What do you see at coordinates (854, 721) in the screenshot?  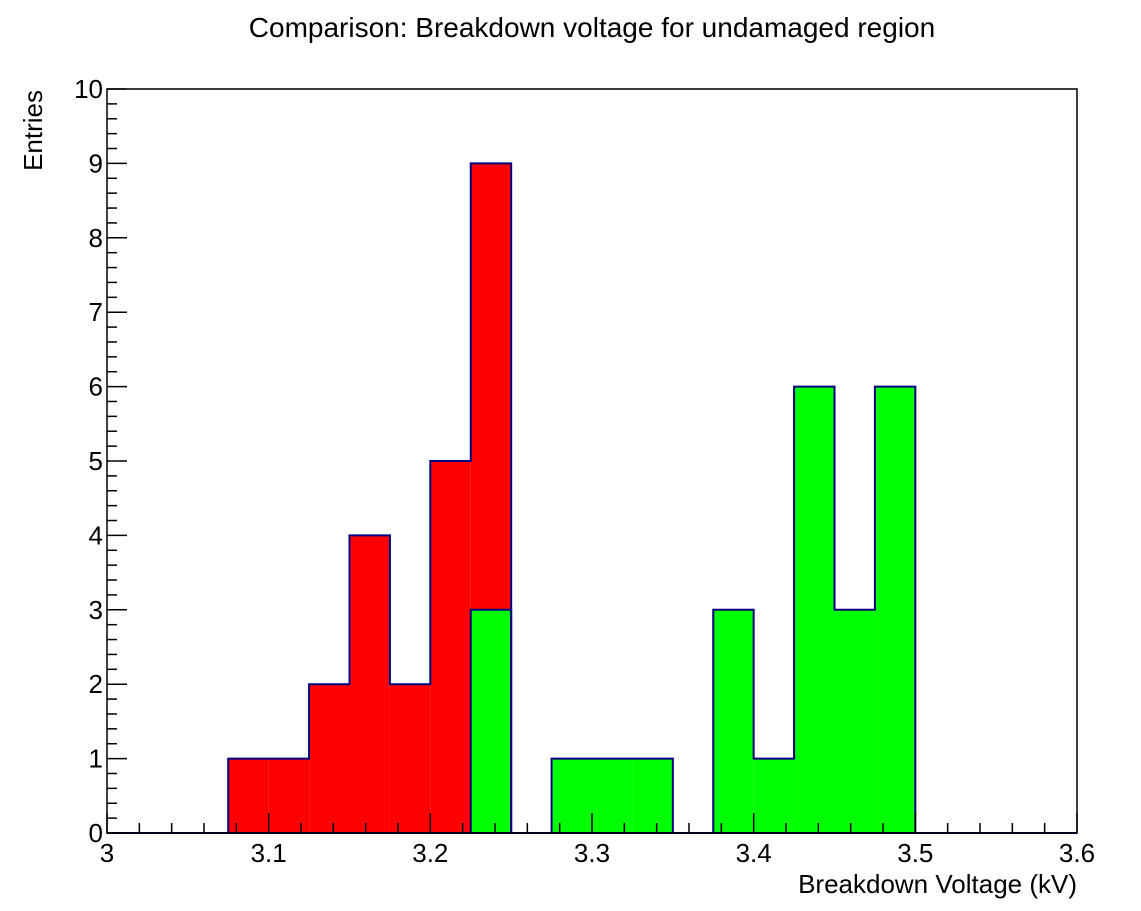 I see `histogram-bin-s1-b7` at bounding box center [854, 721].